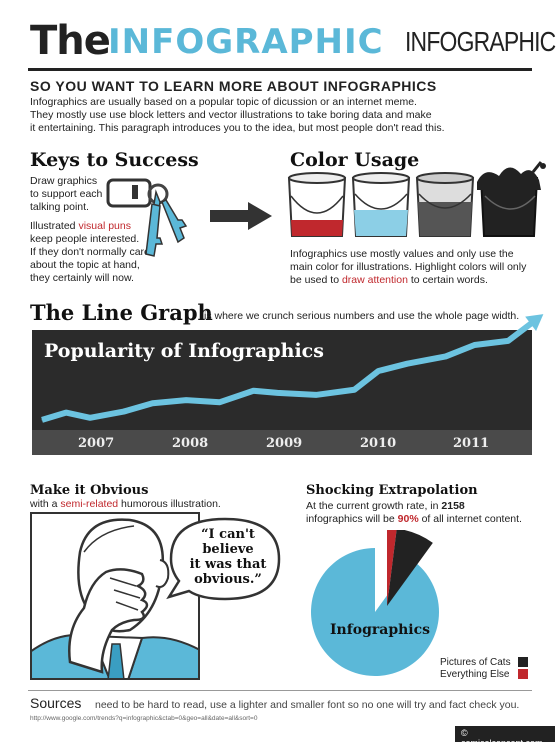 The image size is (560, 750). I want to click on x-tick-label: 2007, so click(96, 443).